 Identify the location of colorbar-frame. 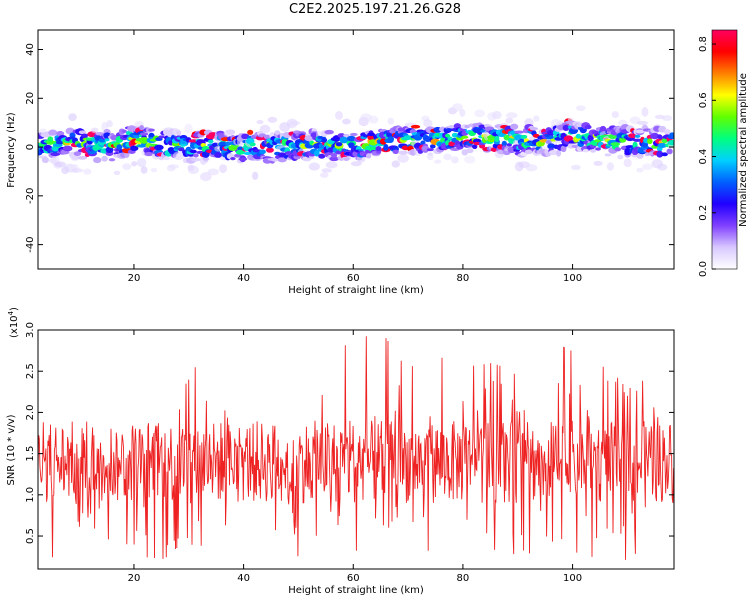
(724, 149).